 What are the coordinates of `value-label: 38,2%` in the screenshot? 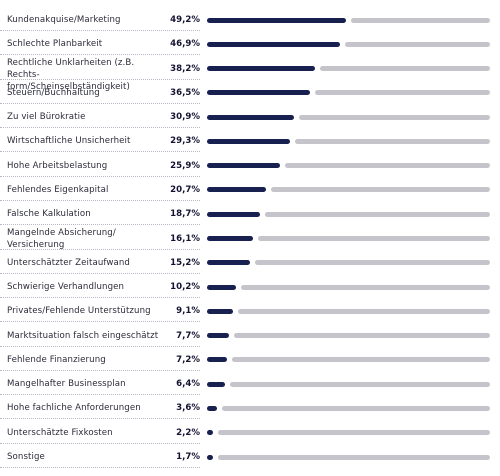 It's located at (185, 68).